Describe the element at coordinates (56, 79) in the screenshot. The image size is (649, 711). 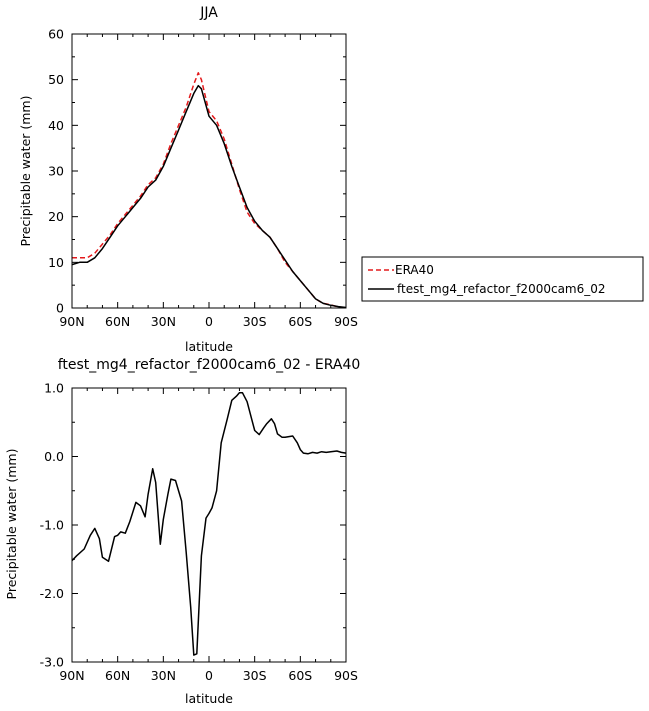
I see `y-tick-label: 50` at that location.